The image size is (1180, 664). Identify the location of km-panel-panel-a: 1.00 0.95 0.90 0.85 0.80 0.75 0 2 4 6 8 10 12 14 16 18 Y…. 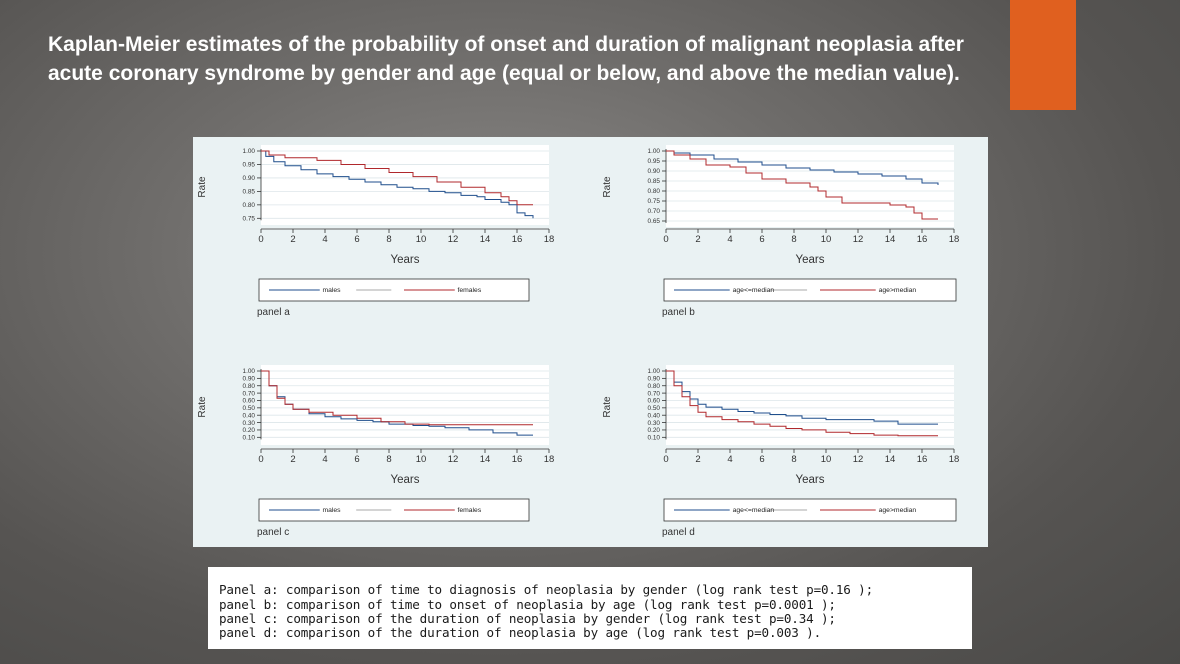
(375, 231).